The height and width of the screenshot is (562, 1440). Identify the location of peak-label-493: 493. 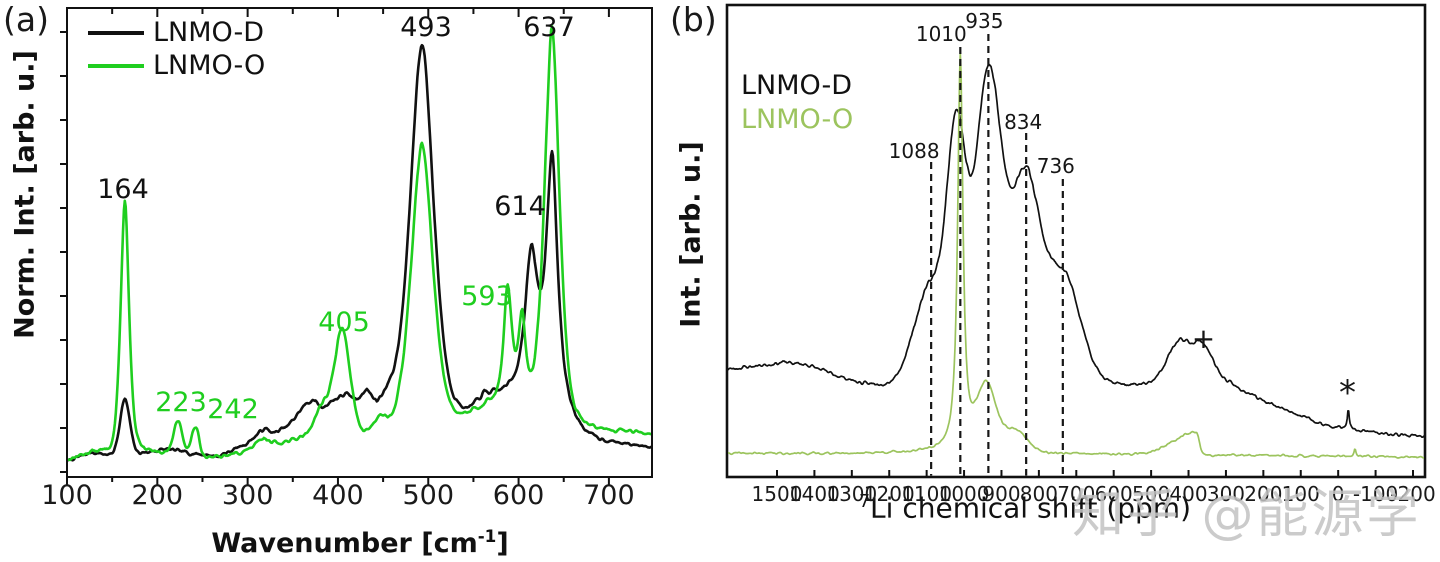
(426, 27).